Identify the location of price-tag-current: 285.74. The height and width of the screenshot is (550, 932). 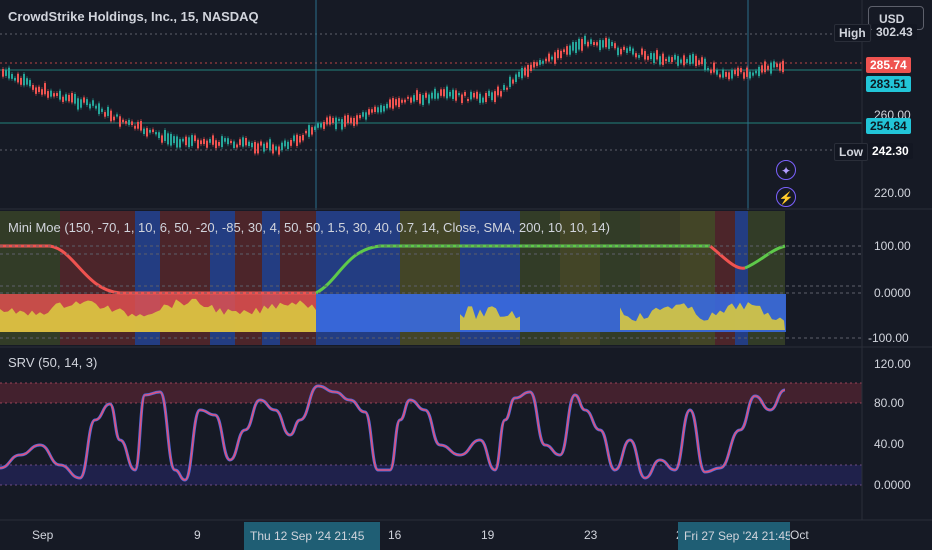
(888, 65).